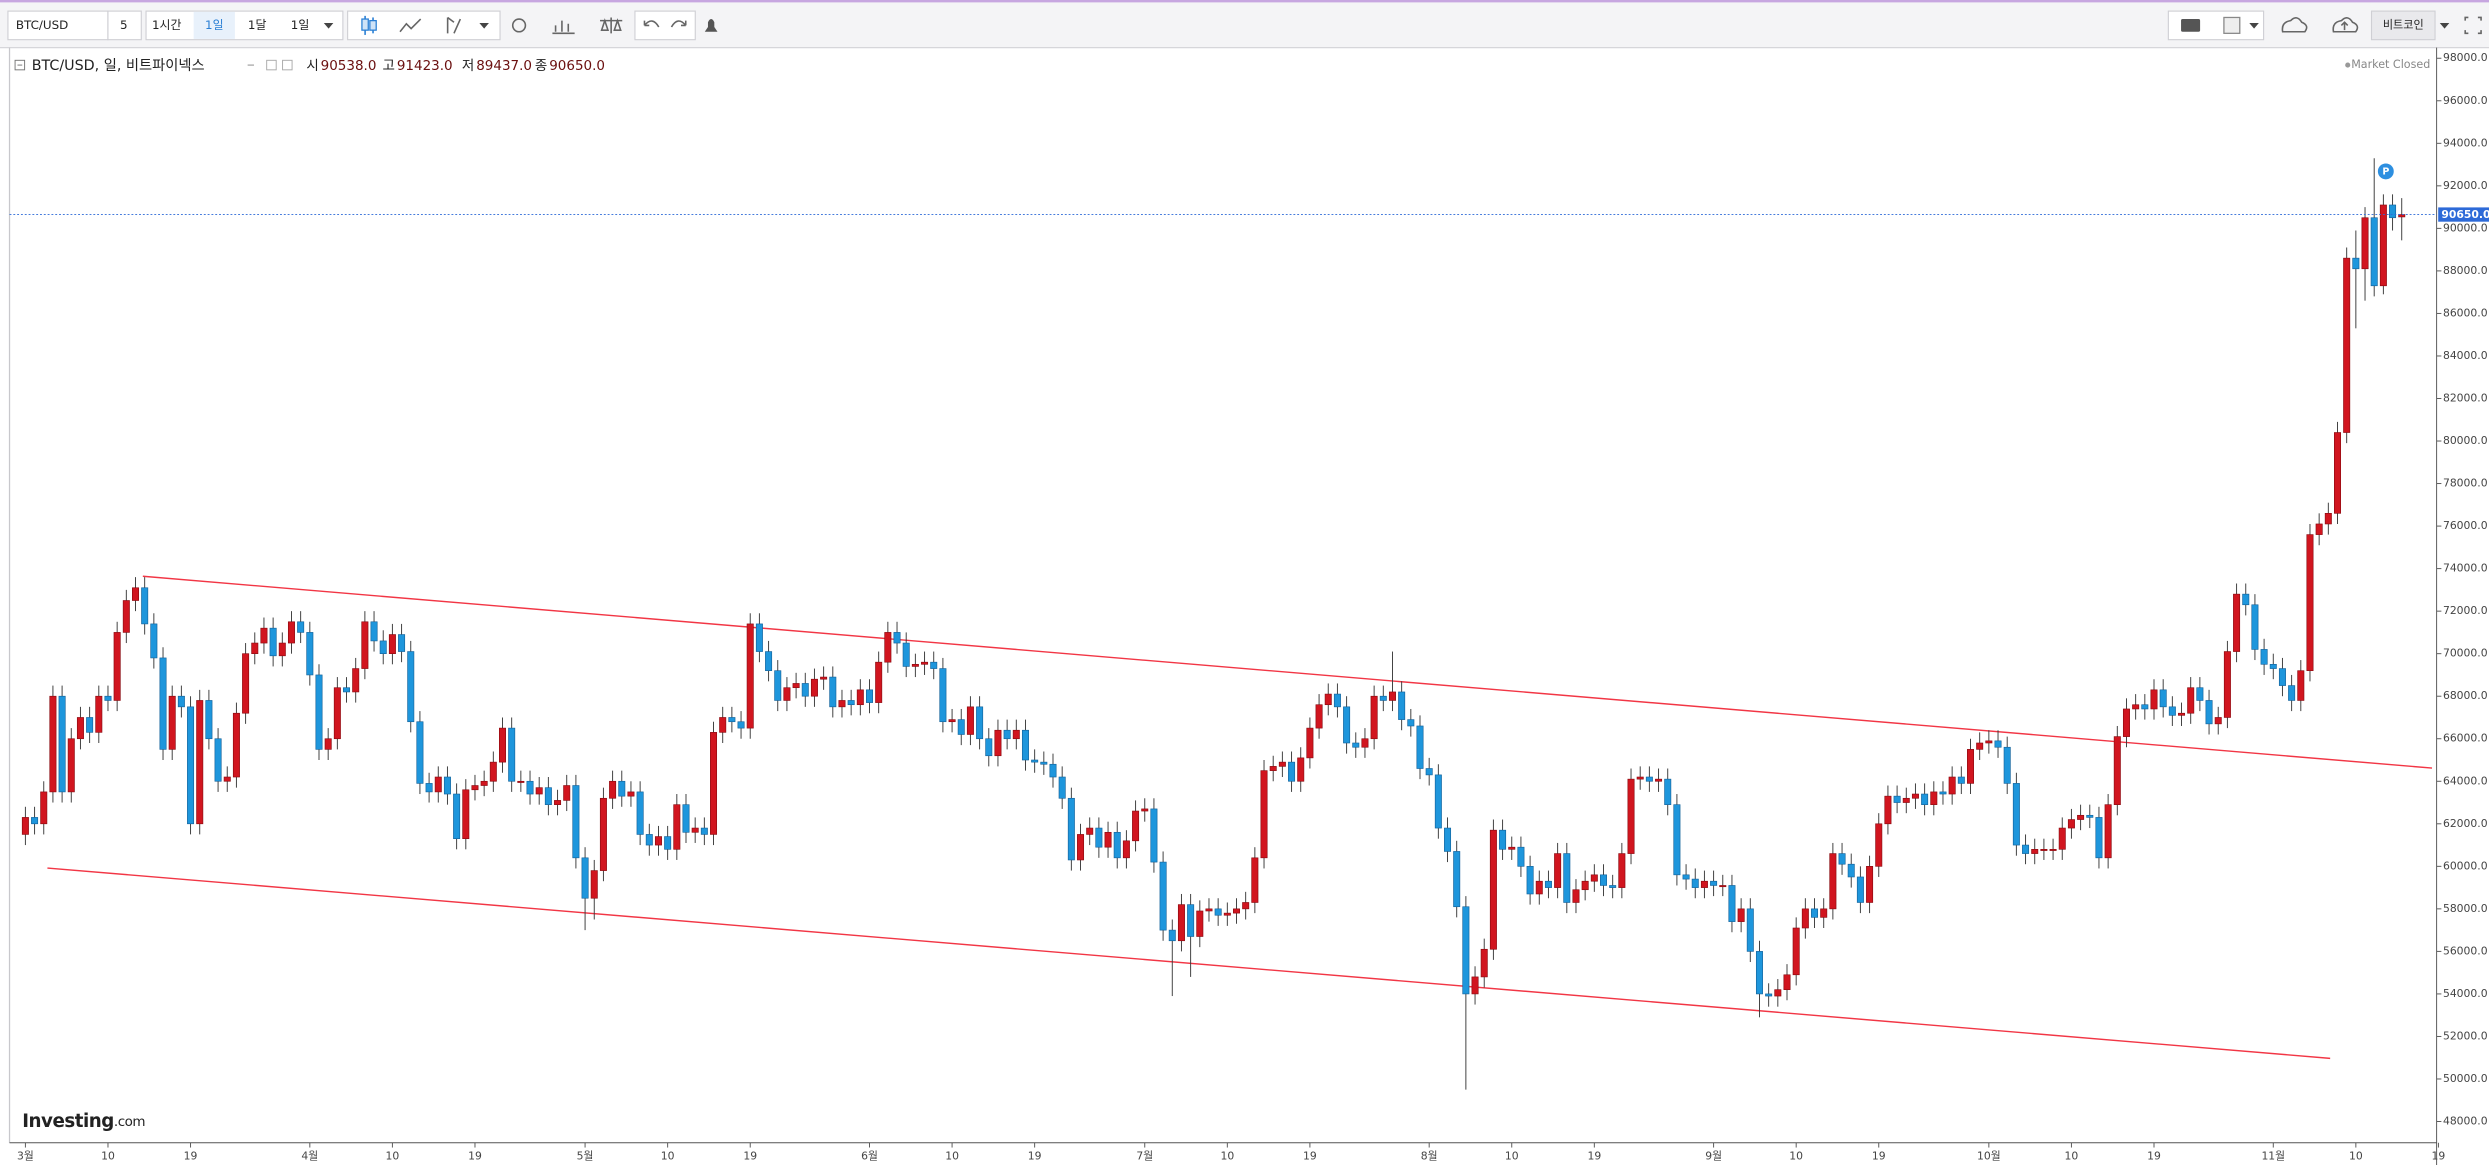 The image size is (2489, 1165). Describe the element at coordinates (20, 65) in the screenshot. I see `collapse-icon` at that location.